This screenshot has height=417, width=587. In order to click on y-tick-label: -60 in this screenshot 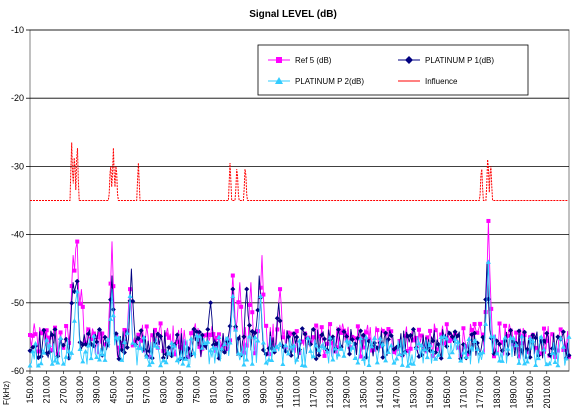, I will do `click(17, 371)`.